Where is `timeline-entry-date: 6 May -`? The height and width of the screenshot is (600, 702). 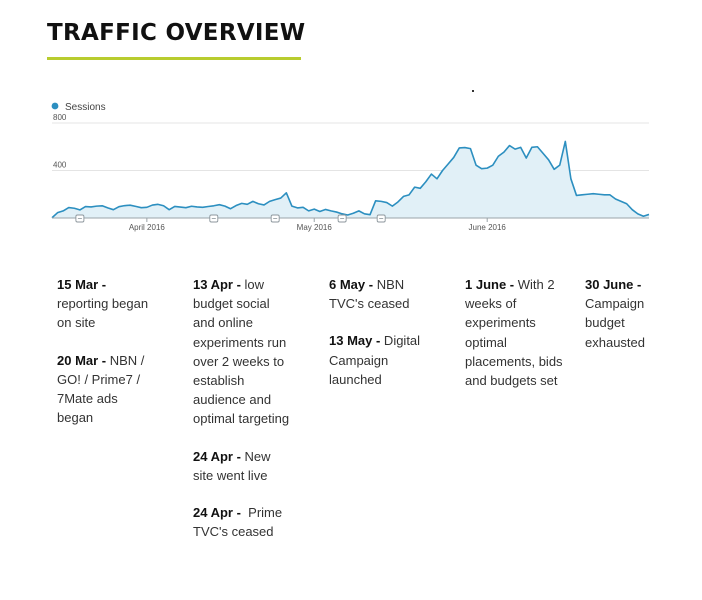
timeline-entry-date: 6 May - is located at coordinates (351, 284).